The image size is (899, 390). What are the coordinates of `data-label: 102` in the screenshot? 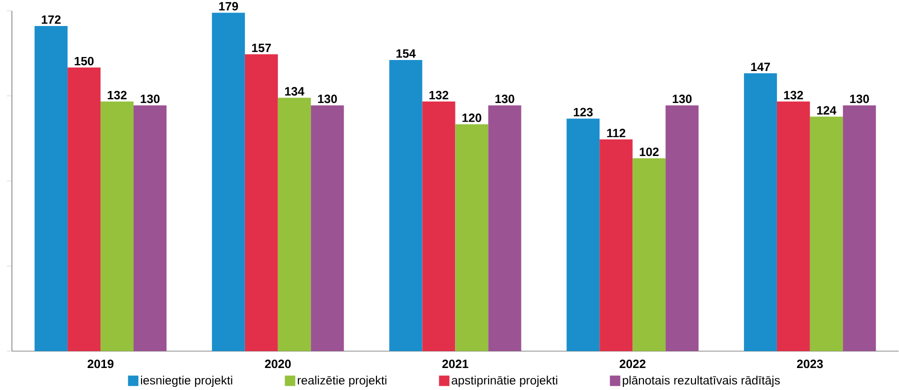 It's located at (649, 152).